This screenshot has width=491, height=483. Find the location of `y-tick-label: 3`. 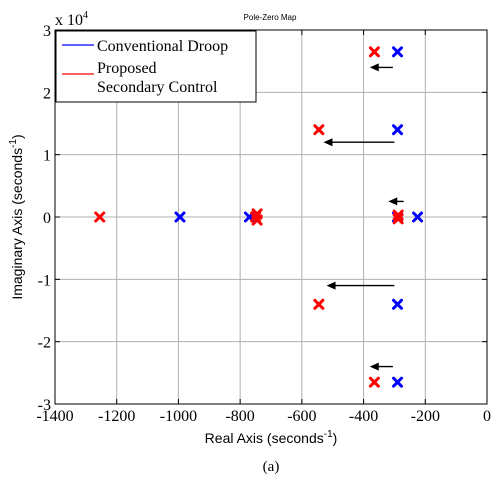

y-tick-label: 3 is located at coordinates (47, 31).